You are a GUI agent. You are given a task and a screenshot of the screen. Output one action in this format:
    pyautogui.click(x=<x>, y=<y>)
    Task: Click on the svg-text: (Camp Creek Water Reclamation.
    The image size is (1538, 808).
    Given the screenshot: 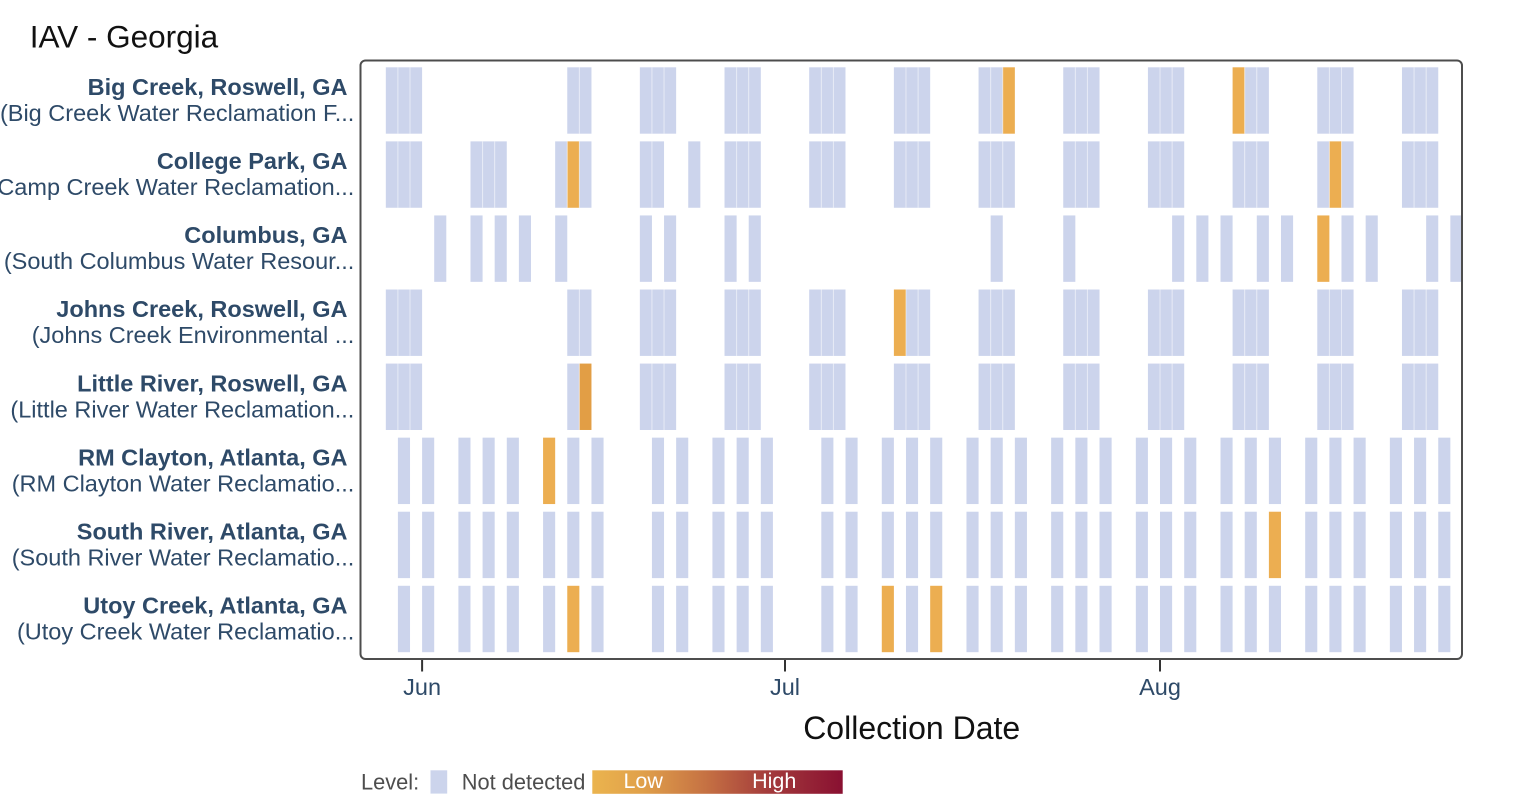 What is the action you would take?
    pyautogui.click(x=177, y=187)
    